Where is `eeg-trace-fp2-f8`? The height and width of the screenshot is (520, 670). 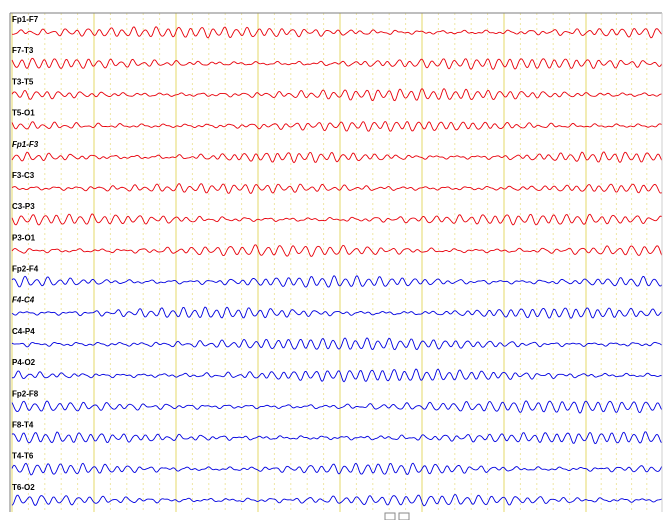
eeg-trace-fp2-f8 is located at coordinates (337, 407).